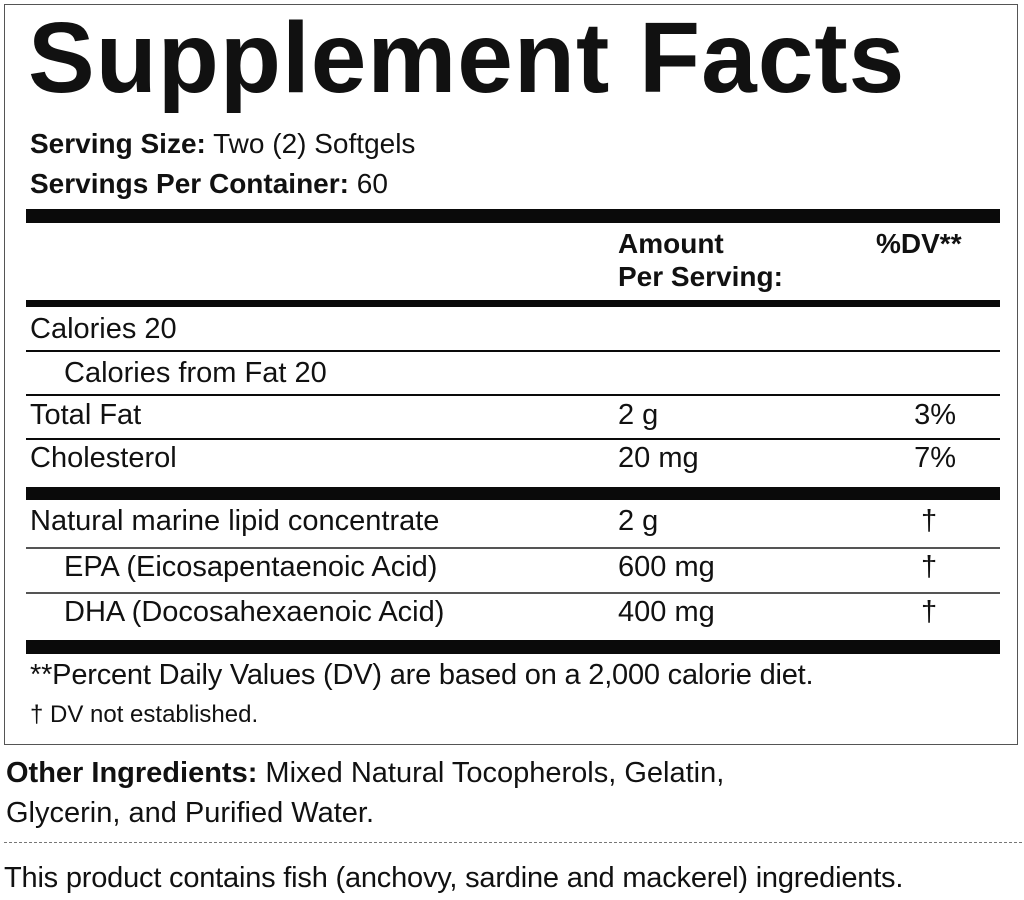 Image resolution: width=1024 pixels, height=900 pixels. What do you see at coordinates (118, 143) in the screenshot?
I see `serving-size-label: Serving Size:` at bounding box center [118, 143].